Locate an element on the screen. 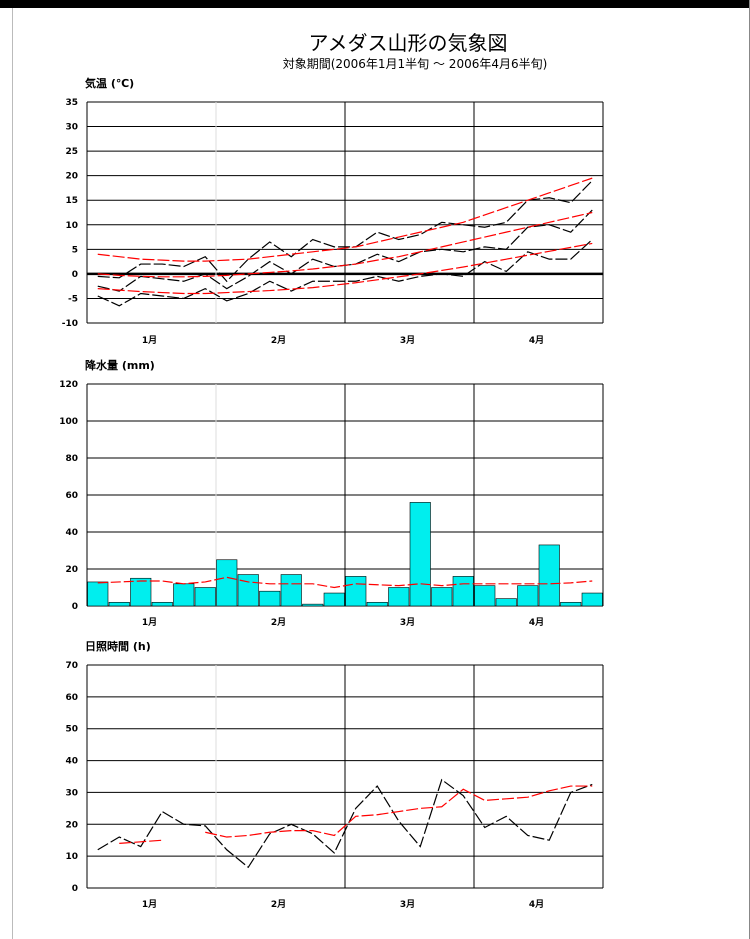 This screenshot has height=939, width=750. series-line-observed-max is located at coordinates (345, 231).